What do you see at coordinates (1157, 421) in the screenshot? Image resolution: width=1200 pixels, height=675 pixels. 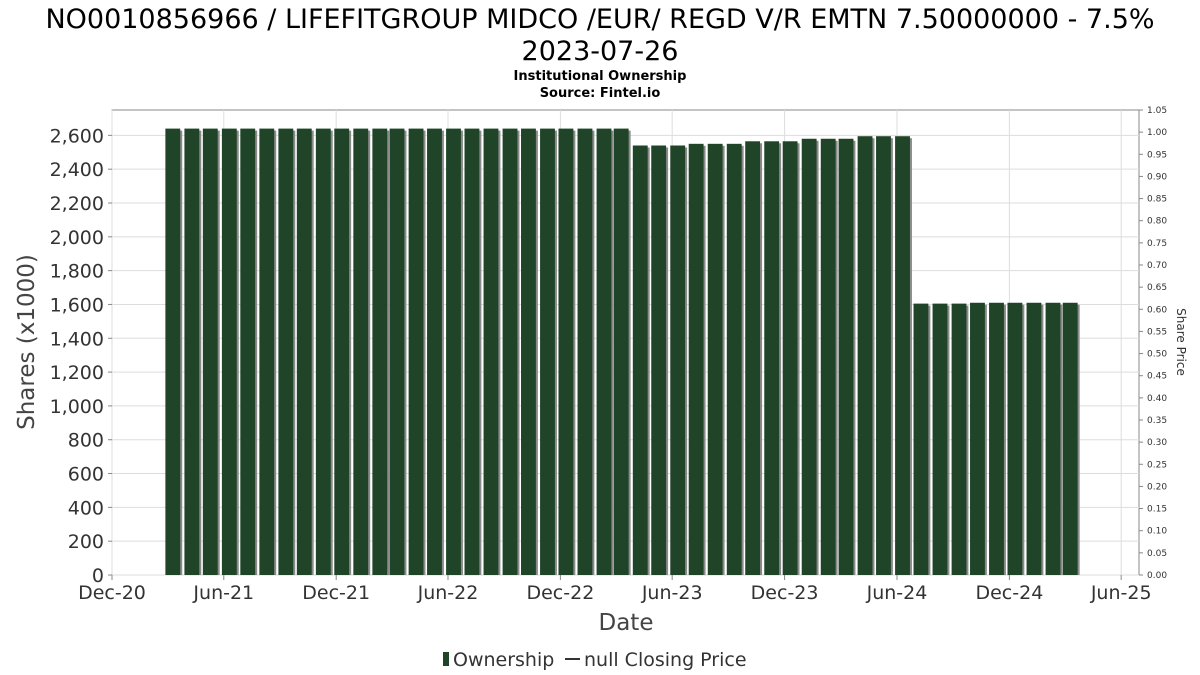 I see `y2-tick-label: 0.35` at bounding box center [1157, 421].